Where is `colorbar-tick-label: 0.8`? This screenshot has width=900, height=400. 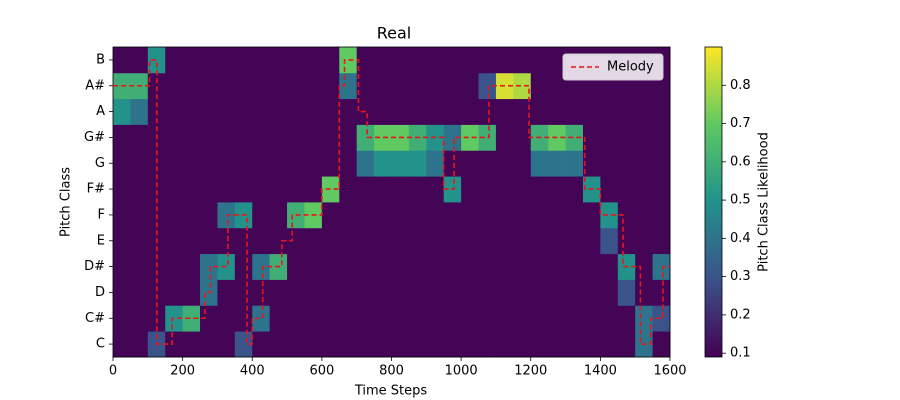
colorbar-tick-label: 0.8 is located at coordinates (740, 85).